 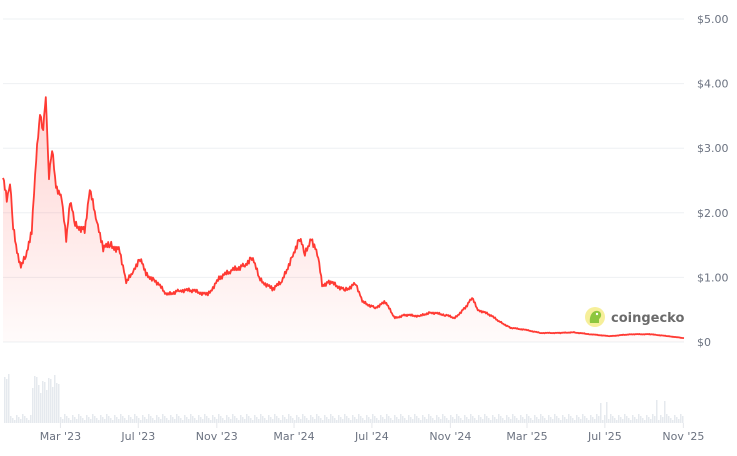 What do you see at coordinates (713, 213) in the screenshot?
I see `y-tick-label: $2.00` at bounding box center [713, 213].